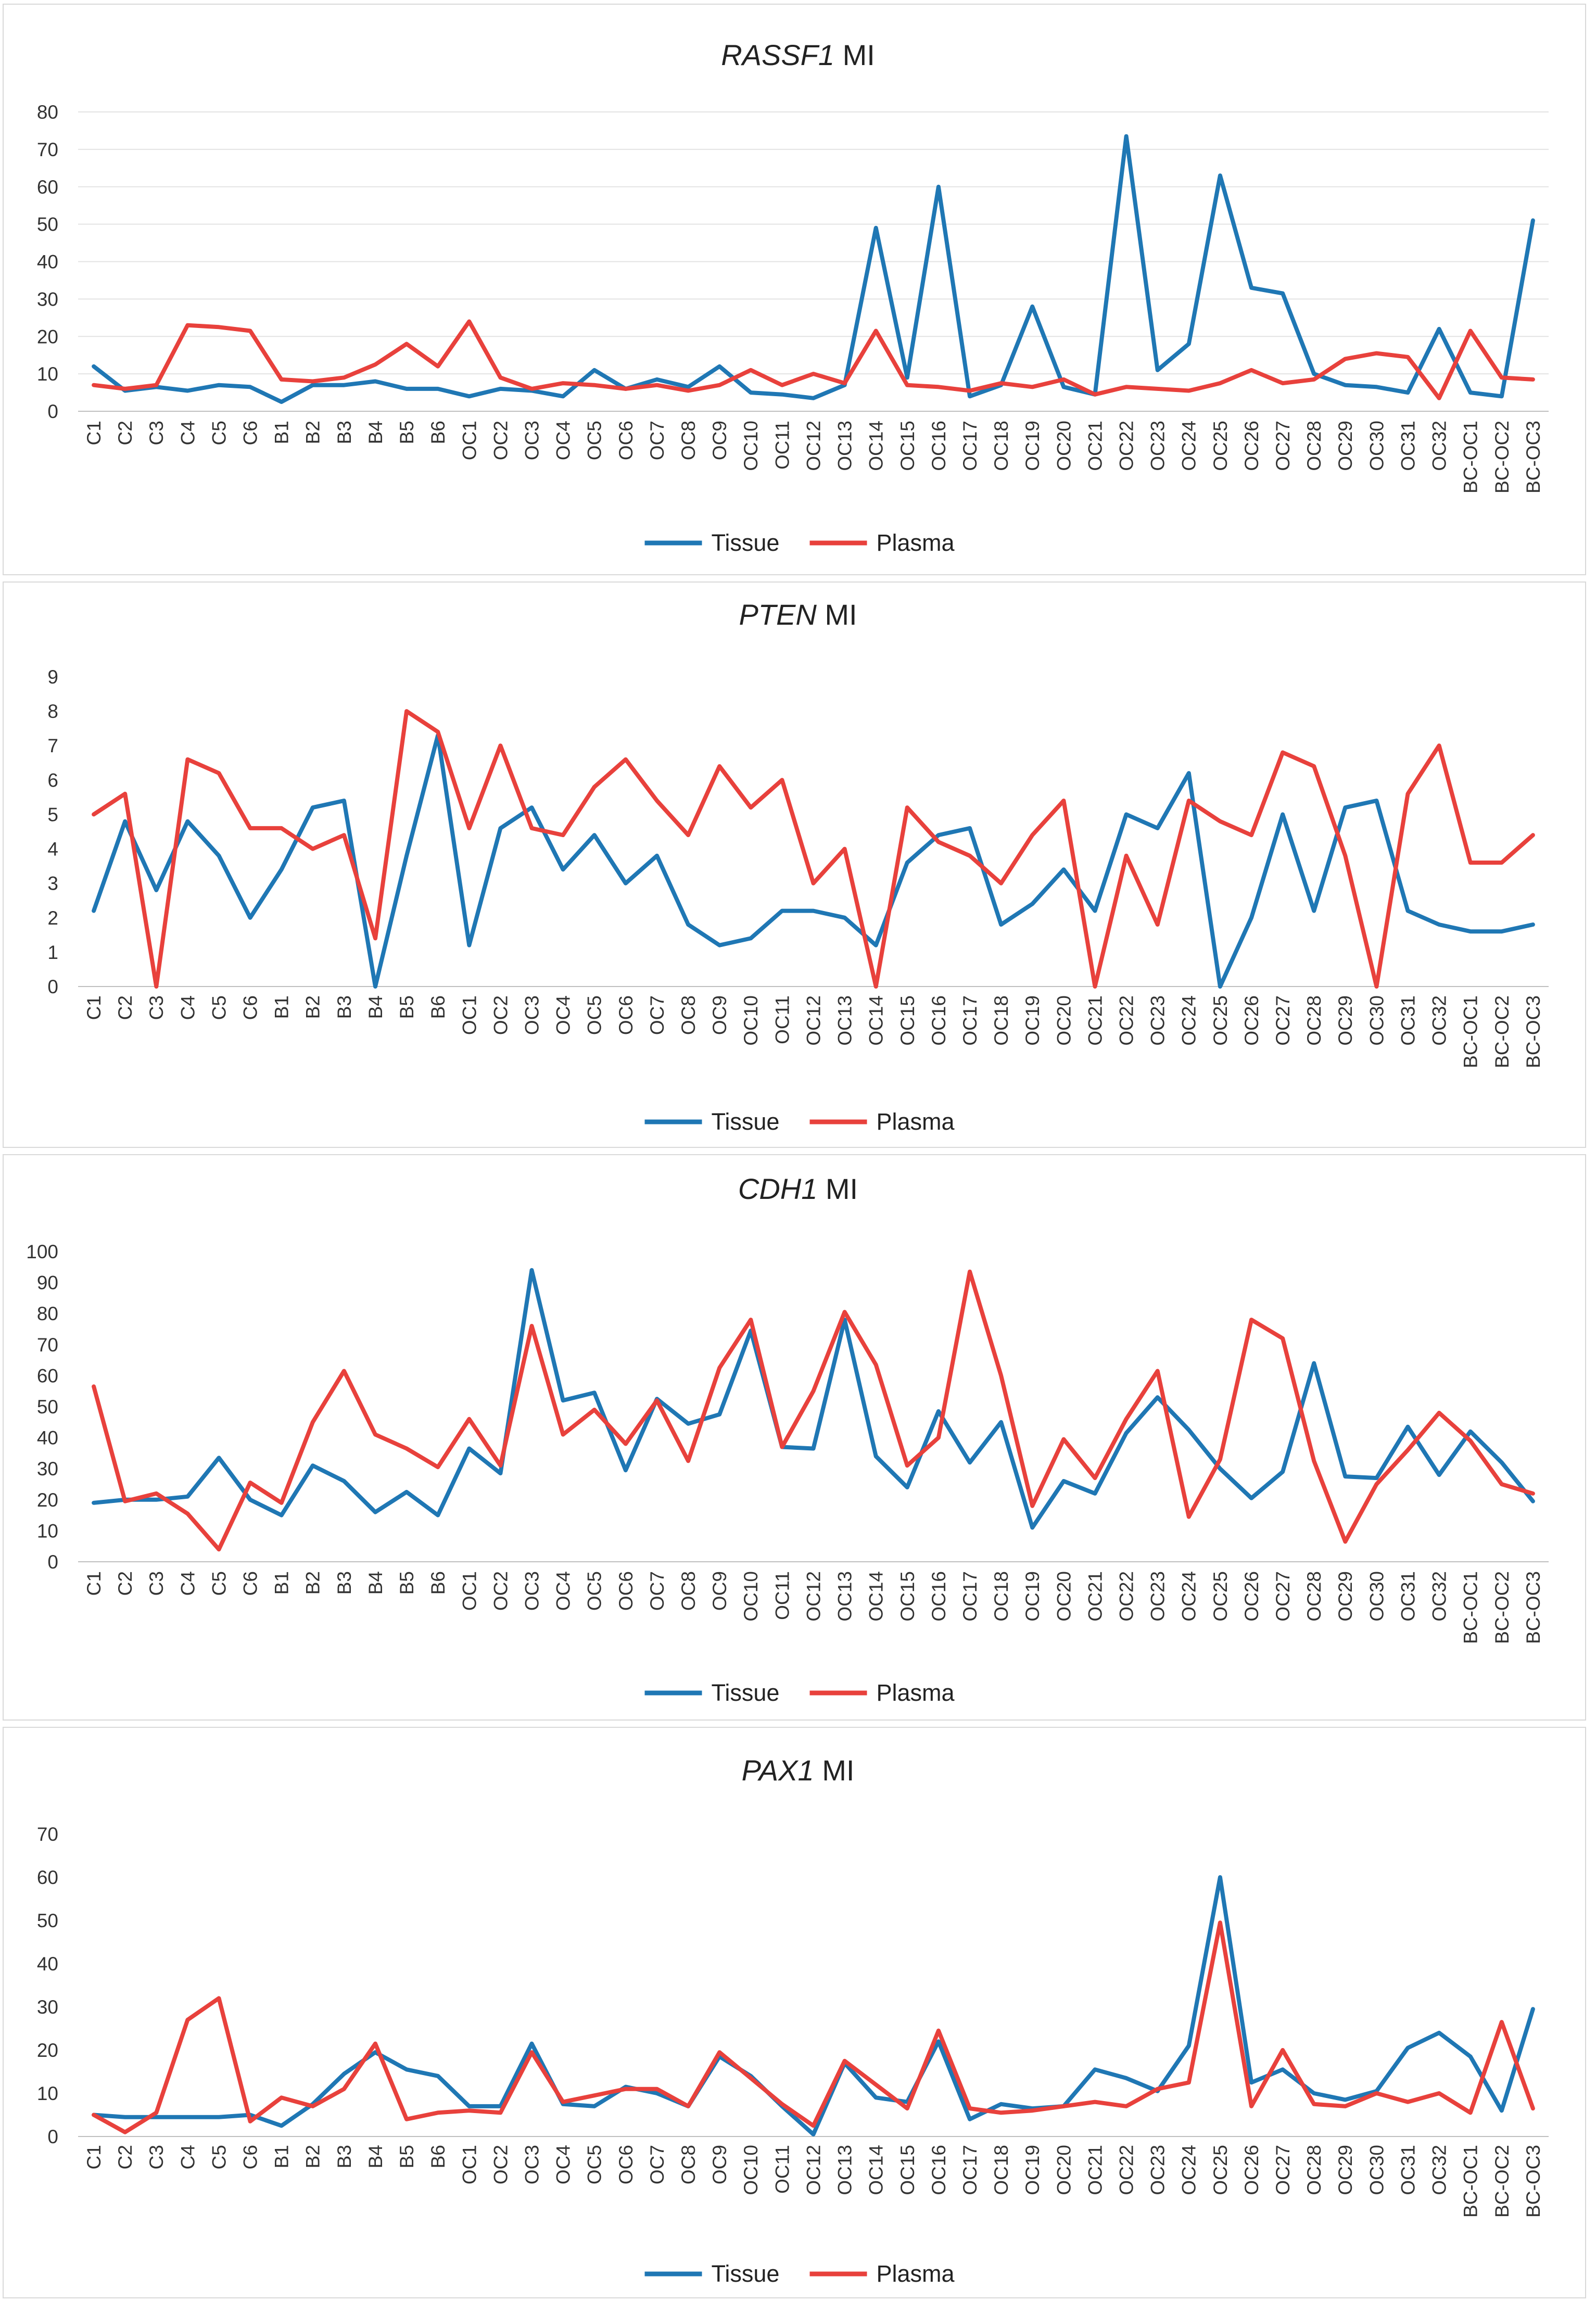  What do you see at coordinates (52, 780) in the screenshot?
I see `y-tick-label: 6` at bounding box center [52, 780].